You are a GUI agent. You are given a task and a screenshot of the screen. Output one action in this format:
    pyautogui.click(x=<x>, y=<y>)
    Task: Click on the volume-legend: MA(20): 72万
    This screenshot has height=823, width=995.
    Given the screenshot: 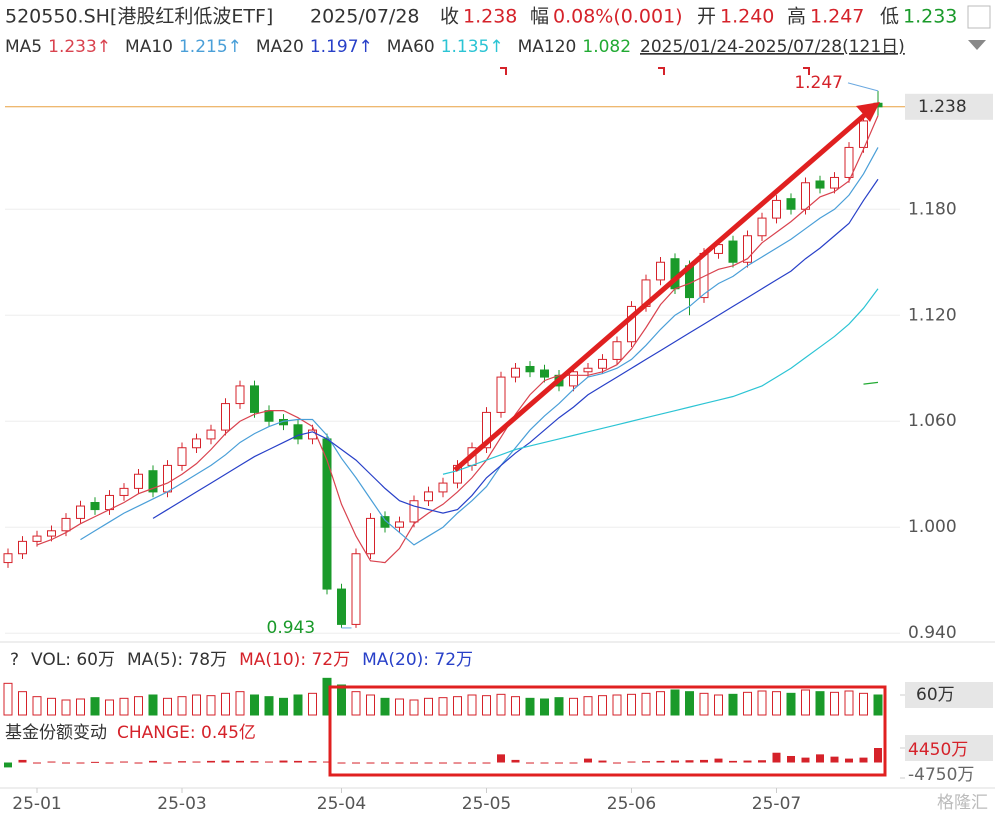 What is the action you would take?
    pyautogui.click(x=417, y=660)
    